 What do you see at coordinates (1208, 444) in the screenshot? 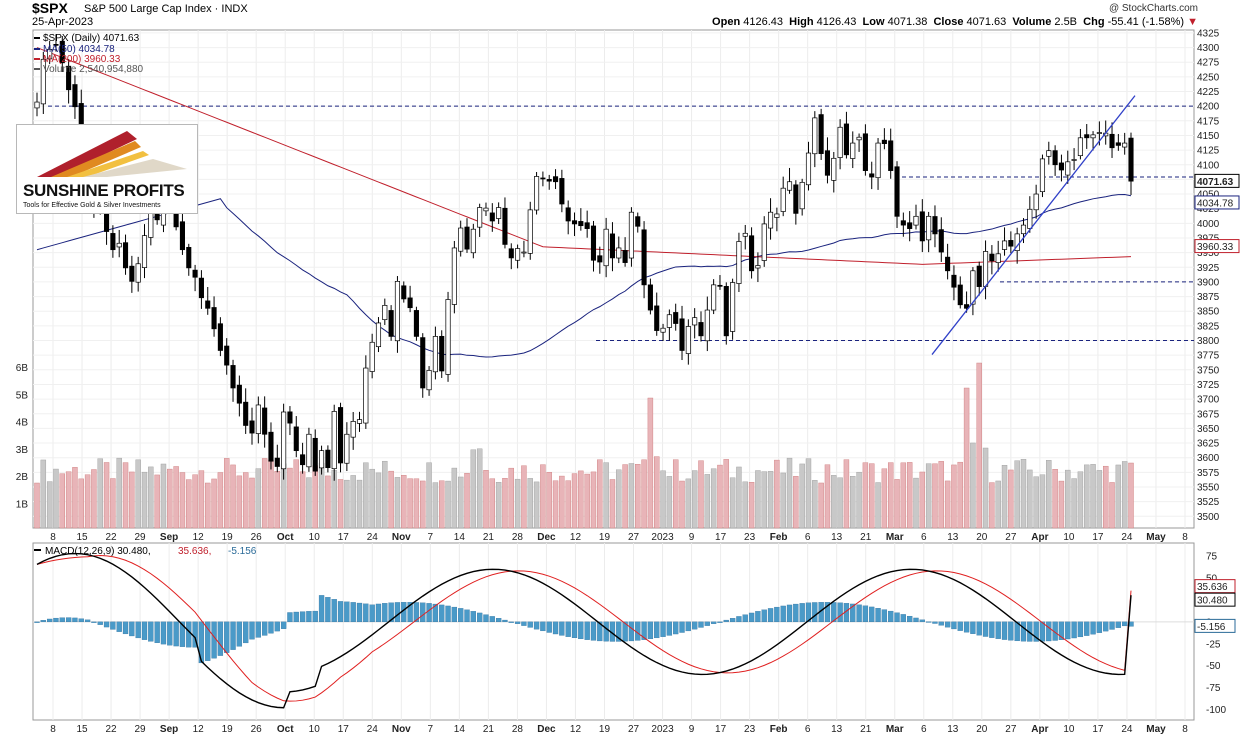
I see `price-tick-label: 3625` at bounding box center [1208, 444].